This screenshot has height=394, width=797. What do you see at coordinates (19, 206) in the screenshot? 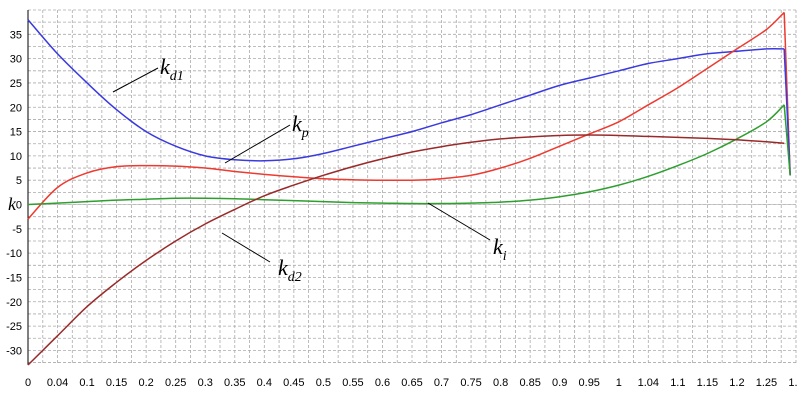
I see `y-tick-label: 0` at bounding box center [19, 206].